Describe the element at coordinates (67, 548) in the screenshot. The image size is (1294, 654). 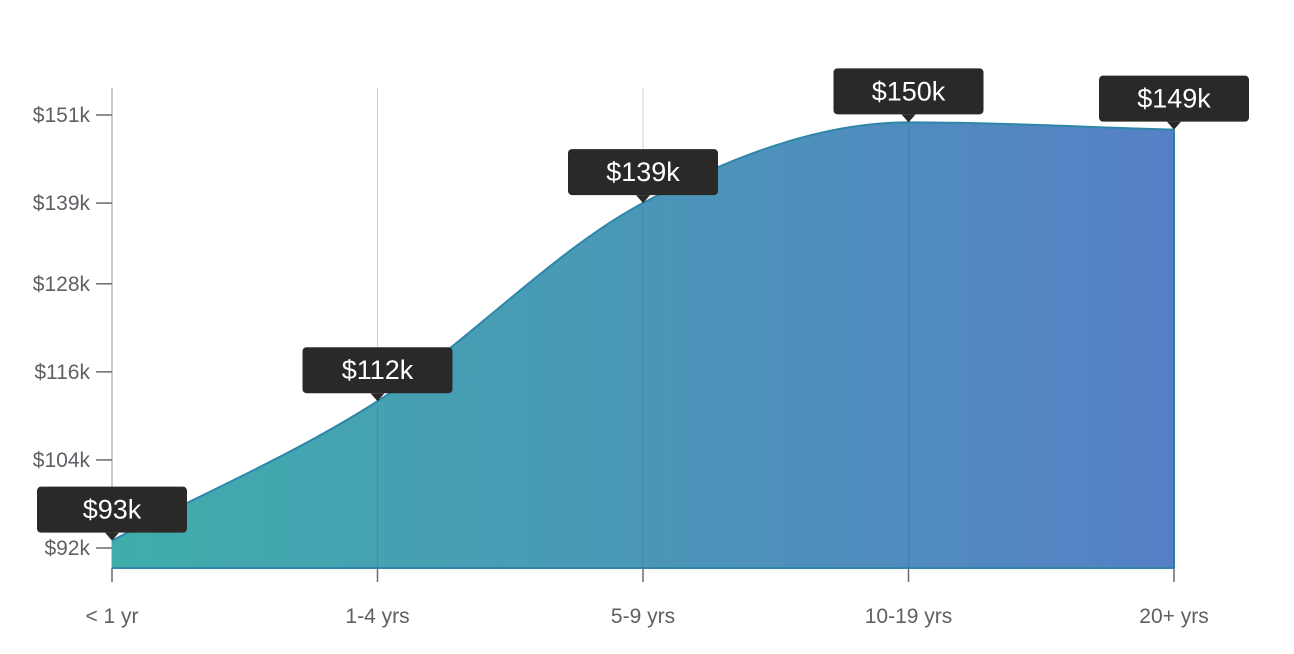
I see `y-tick-label: $92k` at that location.